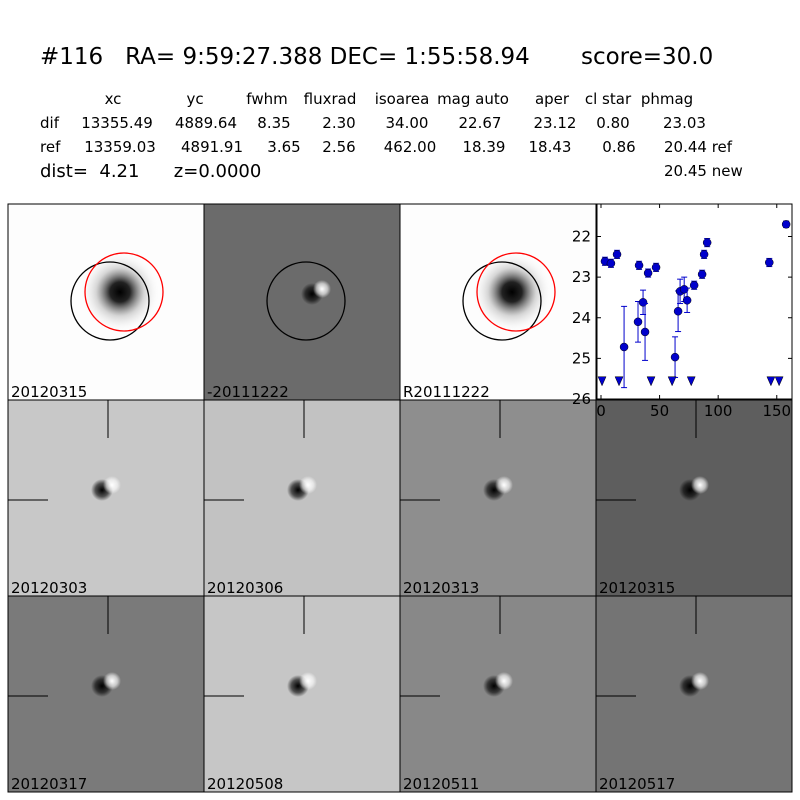 This screenshot has width=800, height=800. Describe the element at coordinates (266, 99) in the screenshot. I see `column-header: fwhm` at that location.